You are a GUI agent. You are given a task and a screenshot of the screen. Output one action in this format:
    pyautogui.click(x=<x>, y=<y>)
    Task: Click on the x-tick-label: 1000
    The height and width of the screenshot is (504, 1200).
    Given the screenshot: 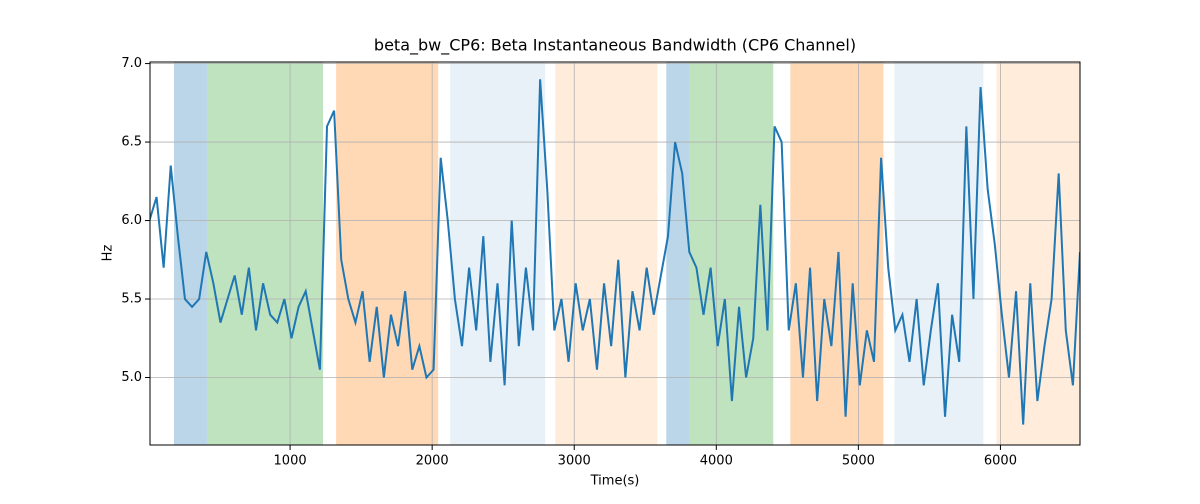 What is the action you would take?
    pyautogui.click(x=290, y=461)
    